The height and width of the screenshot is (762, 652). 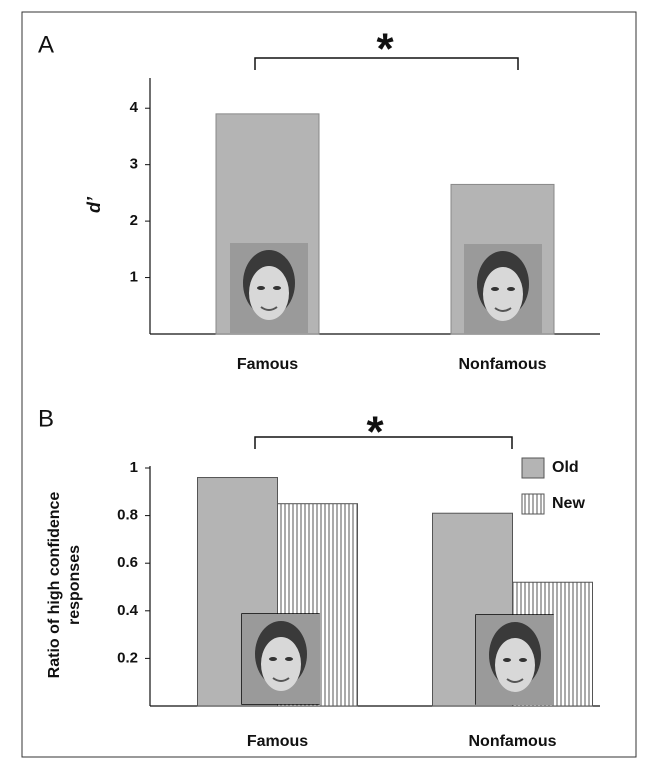 I want to click on panel-label: B, so click(x=46, y=418).